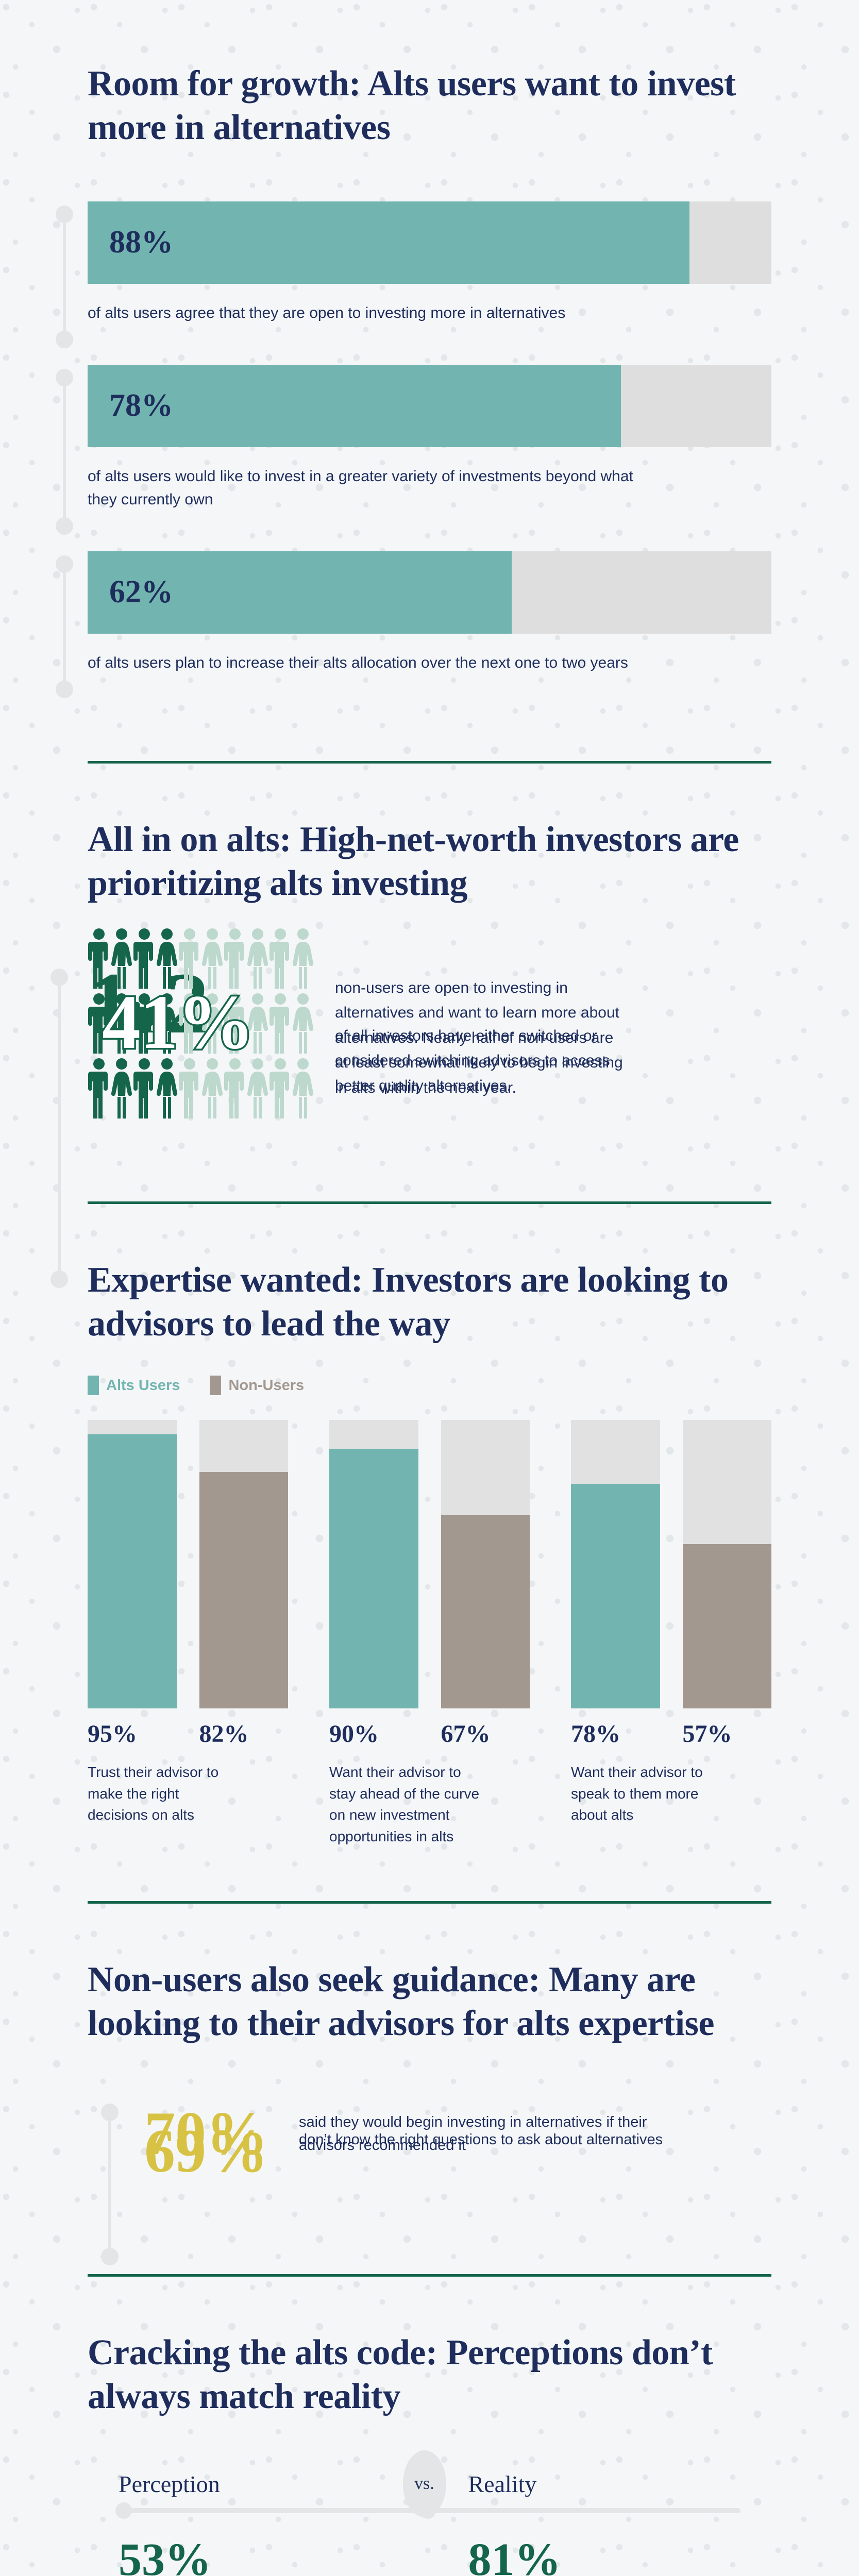 This screenshot has width=859, height=2576. I want to click on perception-reality-header: Perception vs. Reality, so click(429, 2484).